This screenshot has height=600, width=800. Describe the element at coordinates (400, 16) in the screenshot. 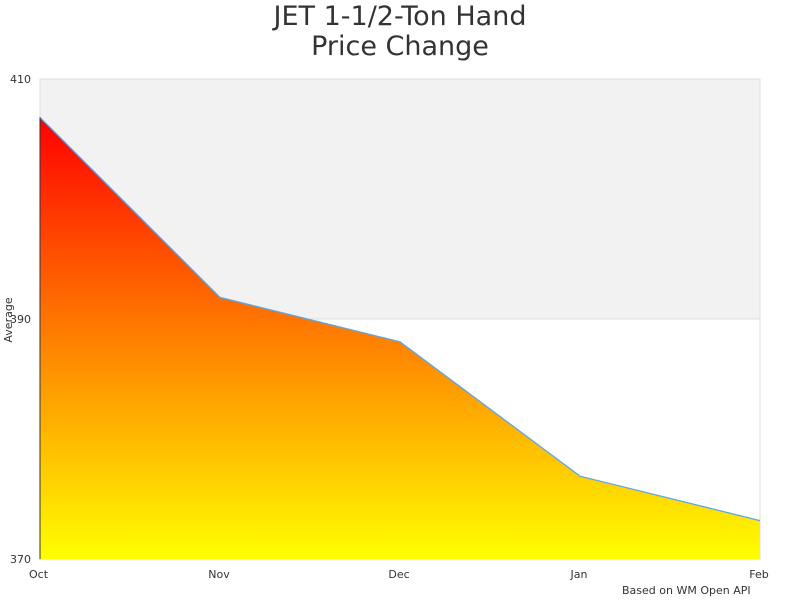

I see `chart-title-line-1: JET 1-1/2-Ton Hand` at that location.